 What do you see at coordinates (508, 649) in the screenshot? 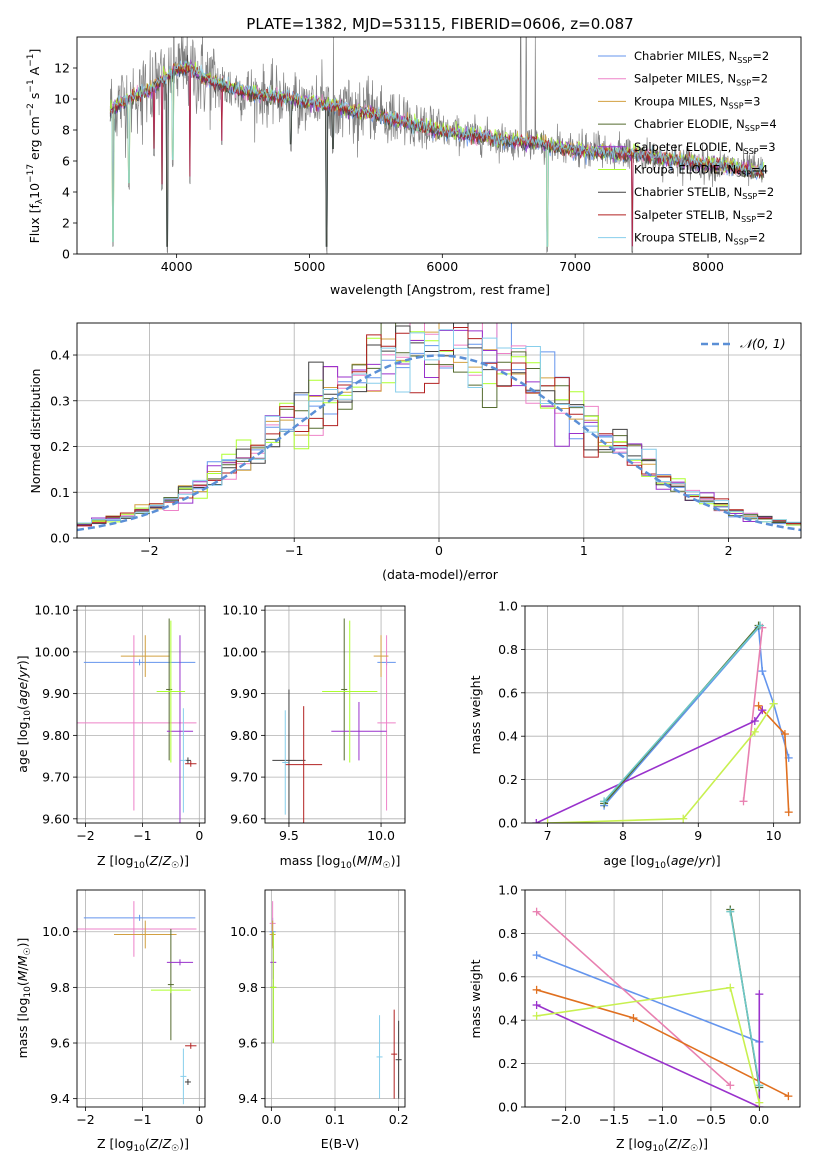
I see `y-tick-label: 0.8` at bounding box center [508, 649].